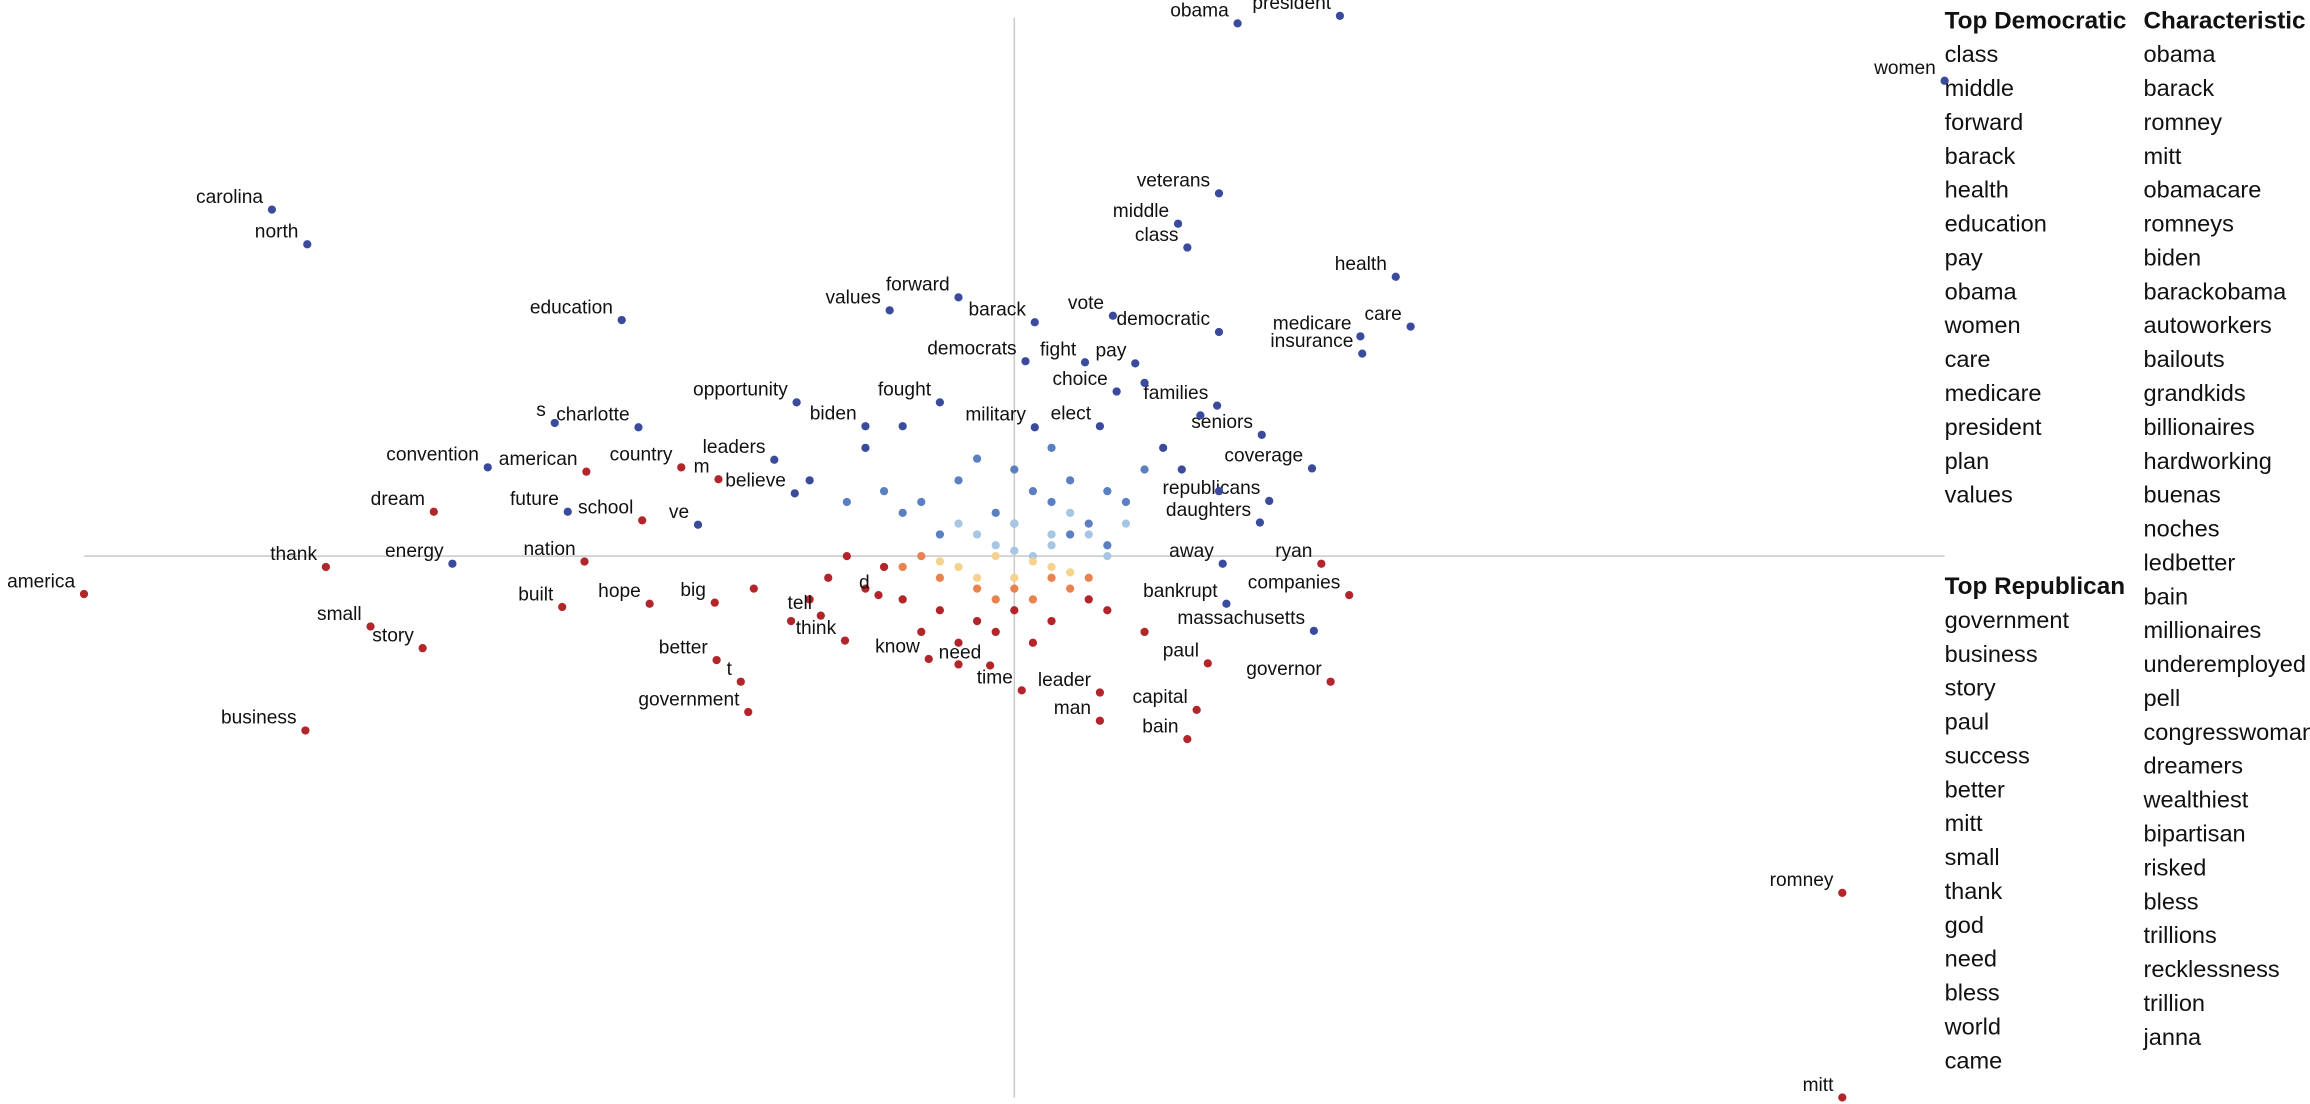 The height and width of the screenshot is (1104, 2310). What do you see at coordinates (619, 591) in the screenshot?
I see `point-label: hope` at bounding box center [619, 591].